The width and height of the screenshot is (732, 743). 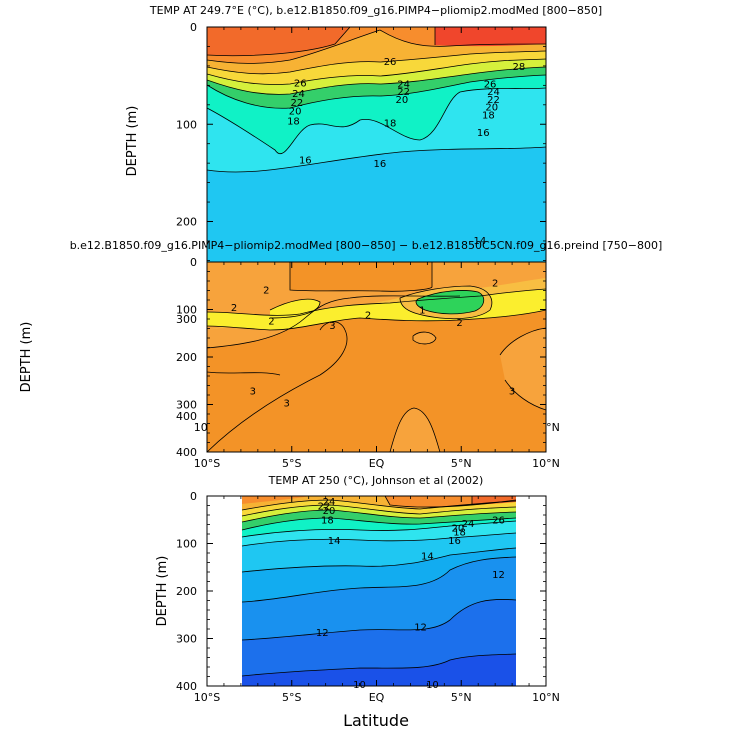 I want to click on contour-label: 10, so click(x=432, y=685).